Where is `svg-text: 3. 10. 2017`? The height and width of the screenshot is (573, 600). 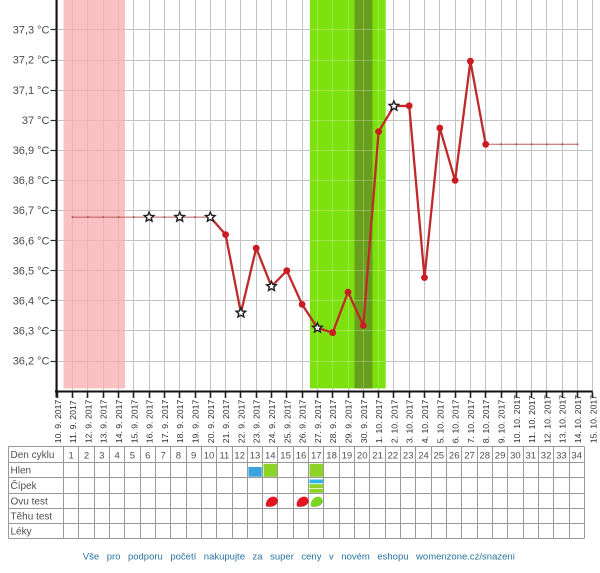
svg-text: 3. 10. 2017 is located at coordinates (410, 422).